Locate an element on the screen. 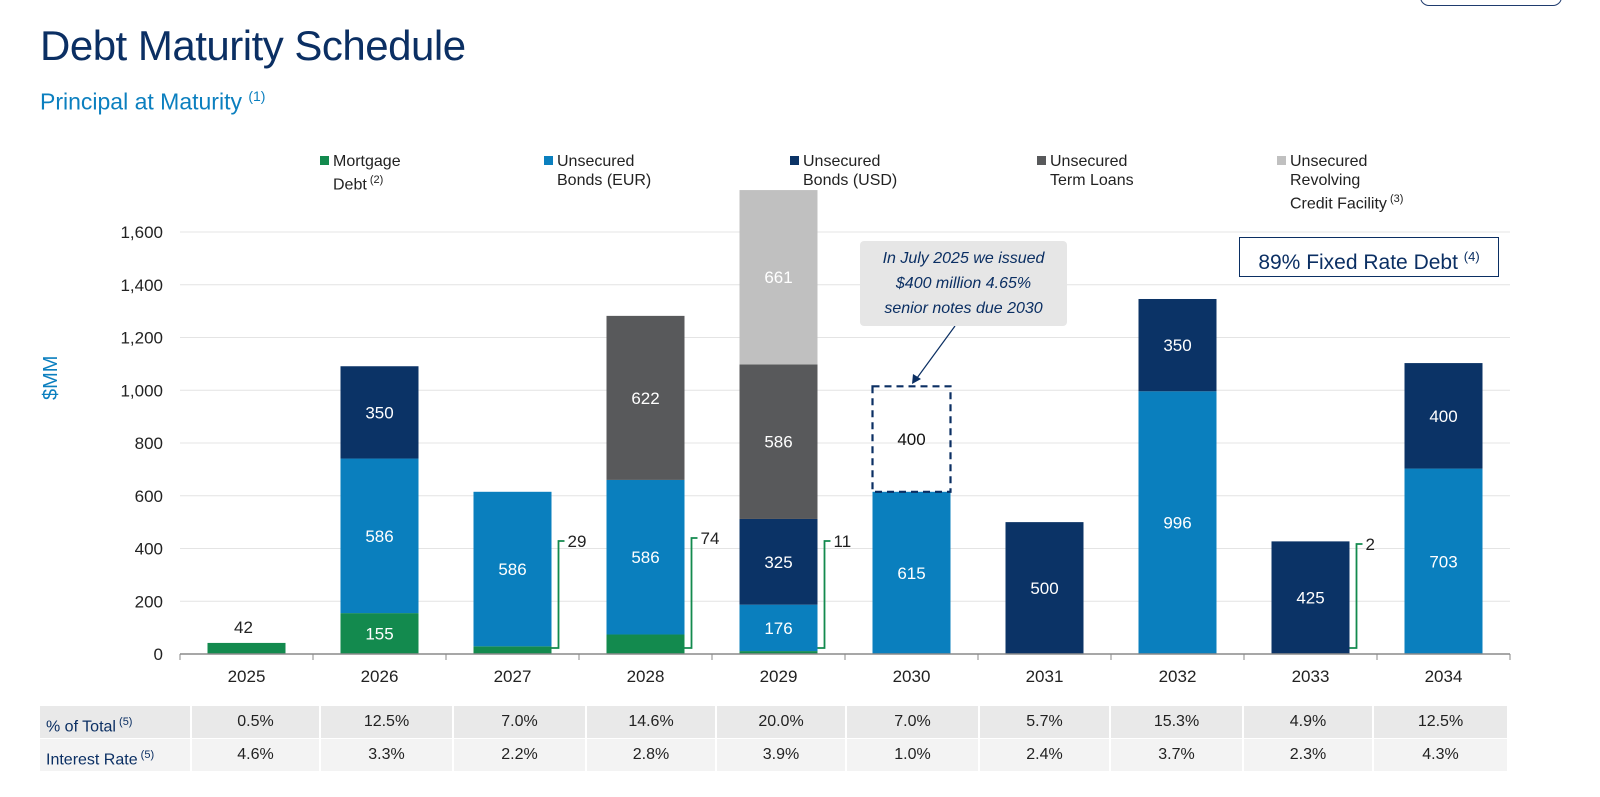 This screenshot has width=1600, height=797. y-tick-label: 600 is located at coordinates (149, 496).